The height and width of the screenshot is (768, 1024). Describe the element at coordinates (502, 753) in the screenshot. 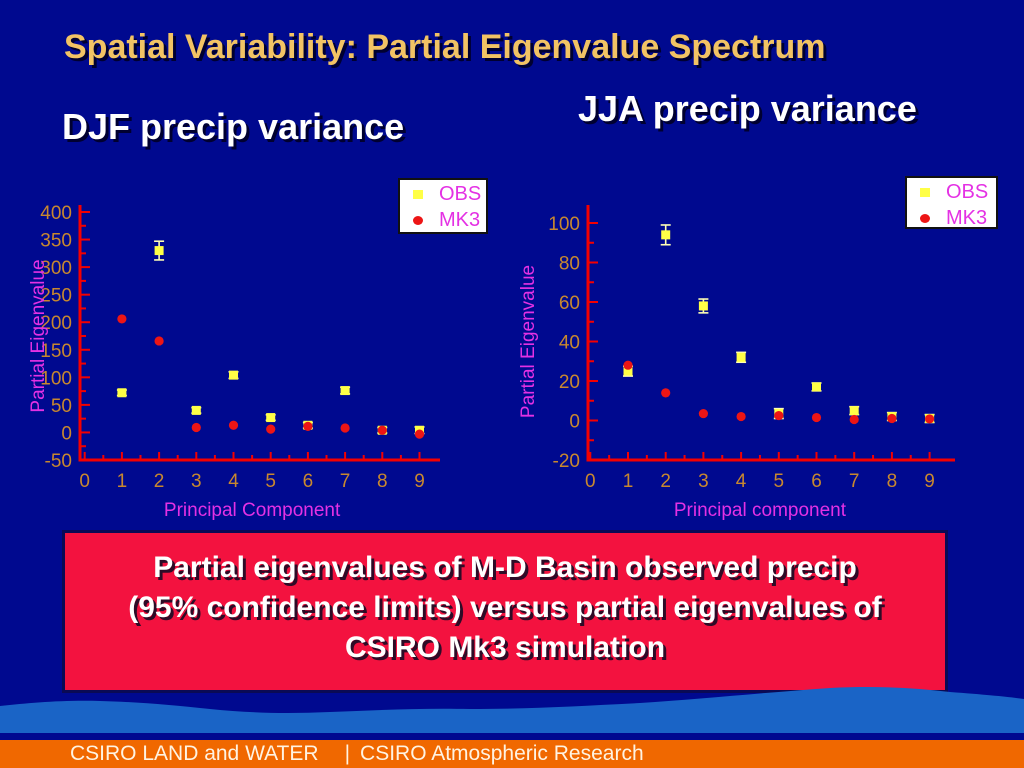

I see `footer-right-text: CSIRO Atmospheric Research` at that location.